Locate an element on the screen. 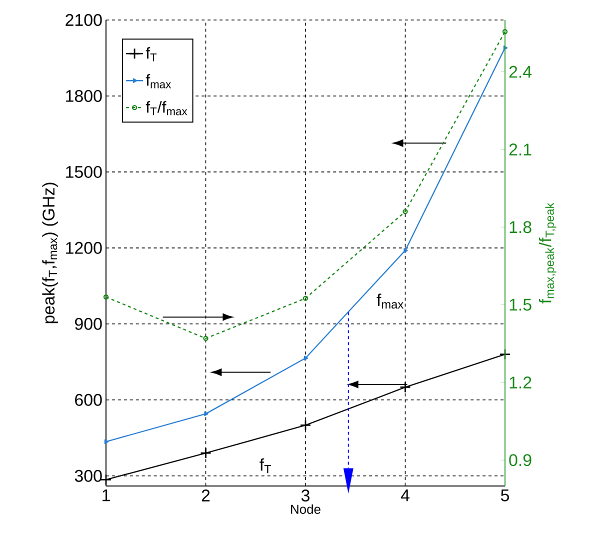 The height and width of the screenshot is (554, 592). y-tick-label: 1800 is located at coordinates (84, 96).